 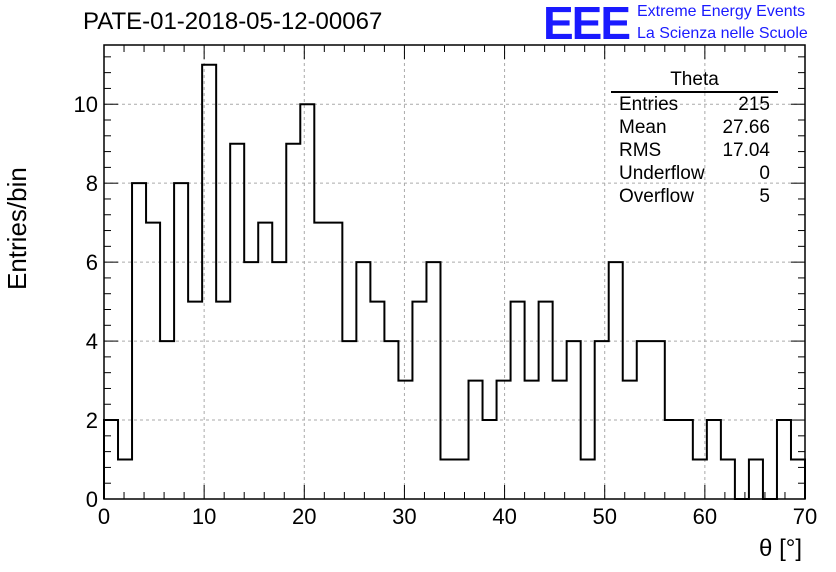 What do you see at coordinates (805, 516) in the screenshot?
I see `x-tick-label: 70` at bounding box center [805, 516].